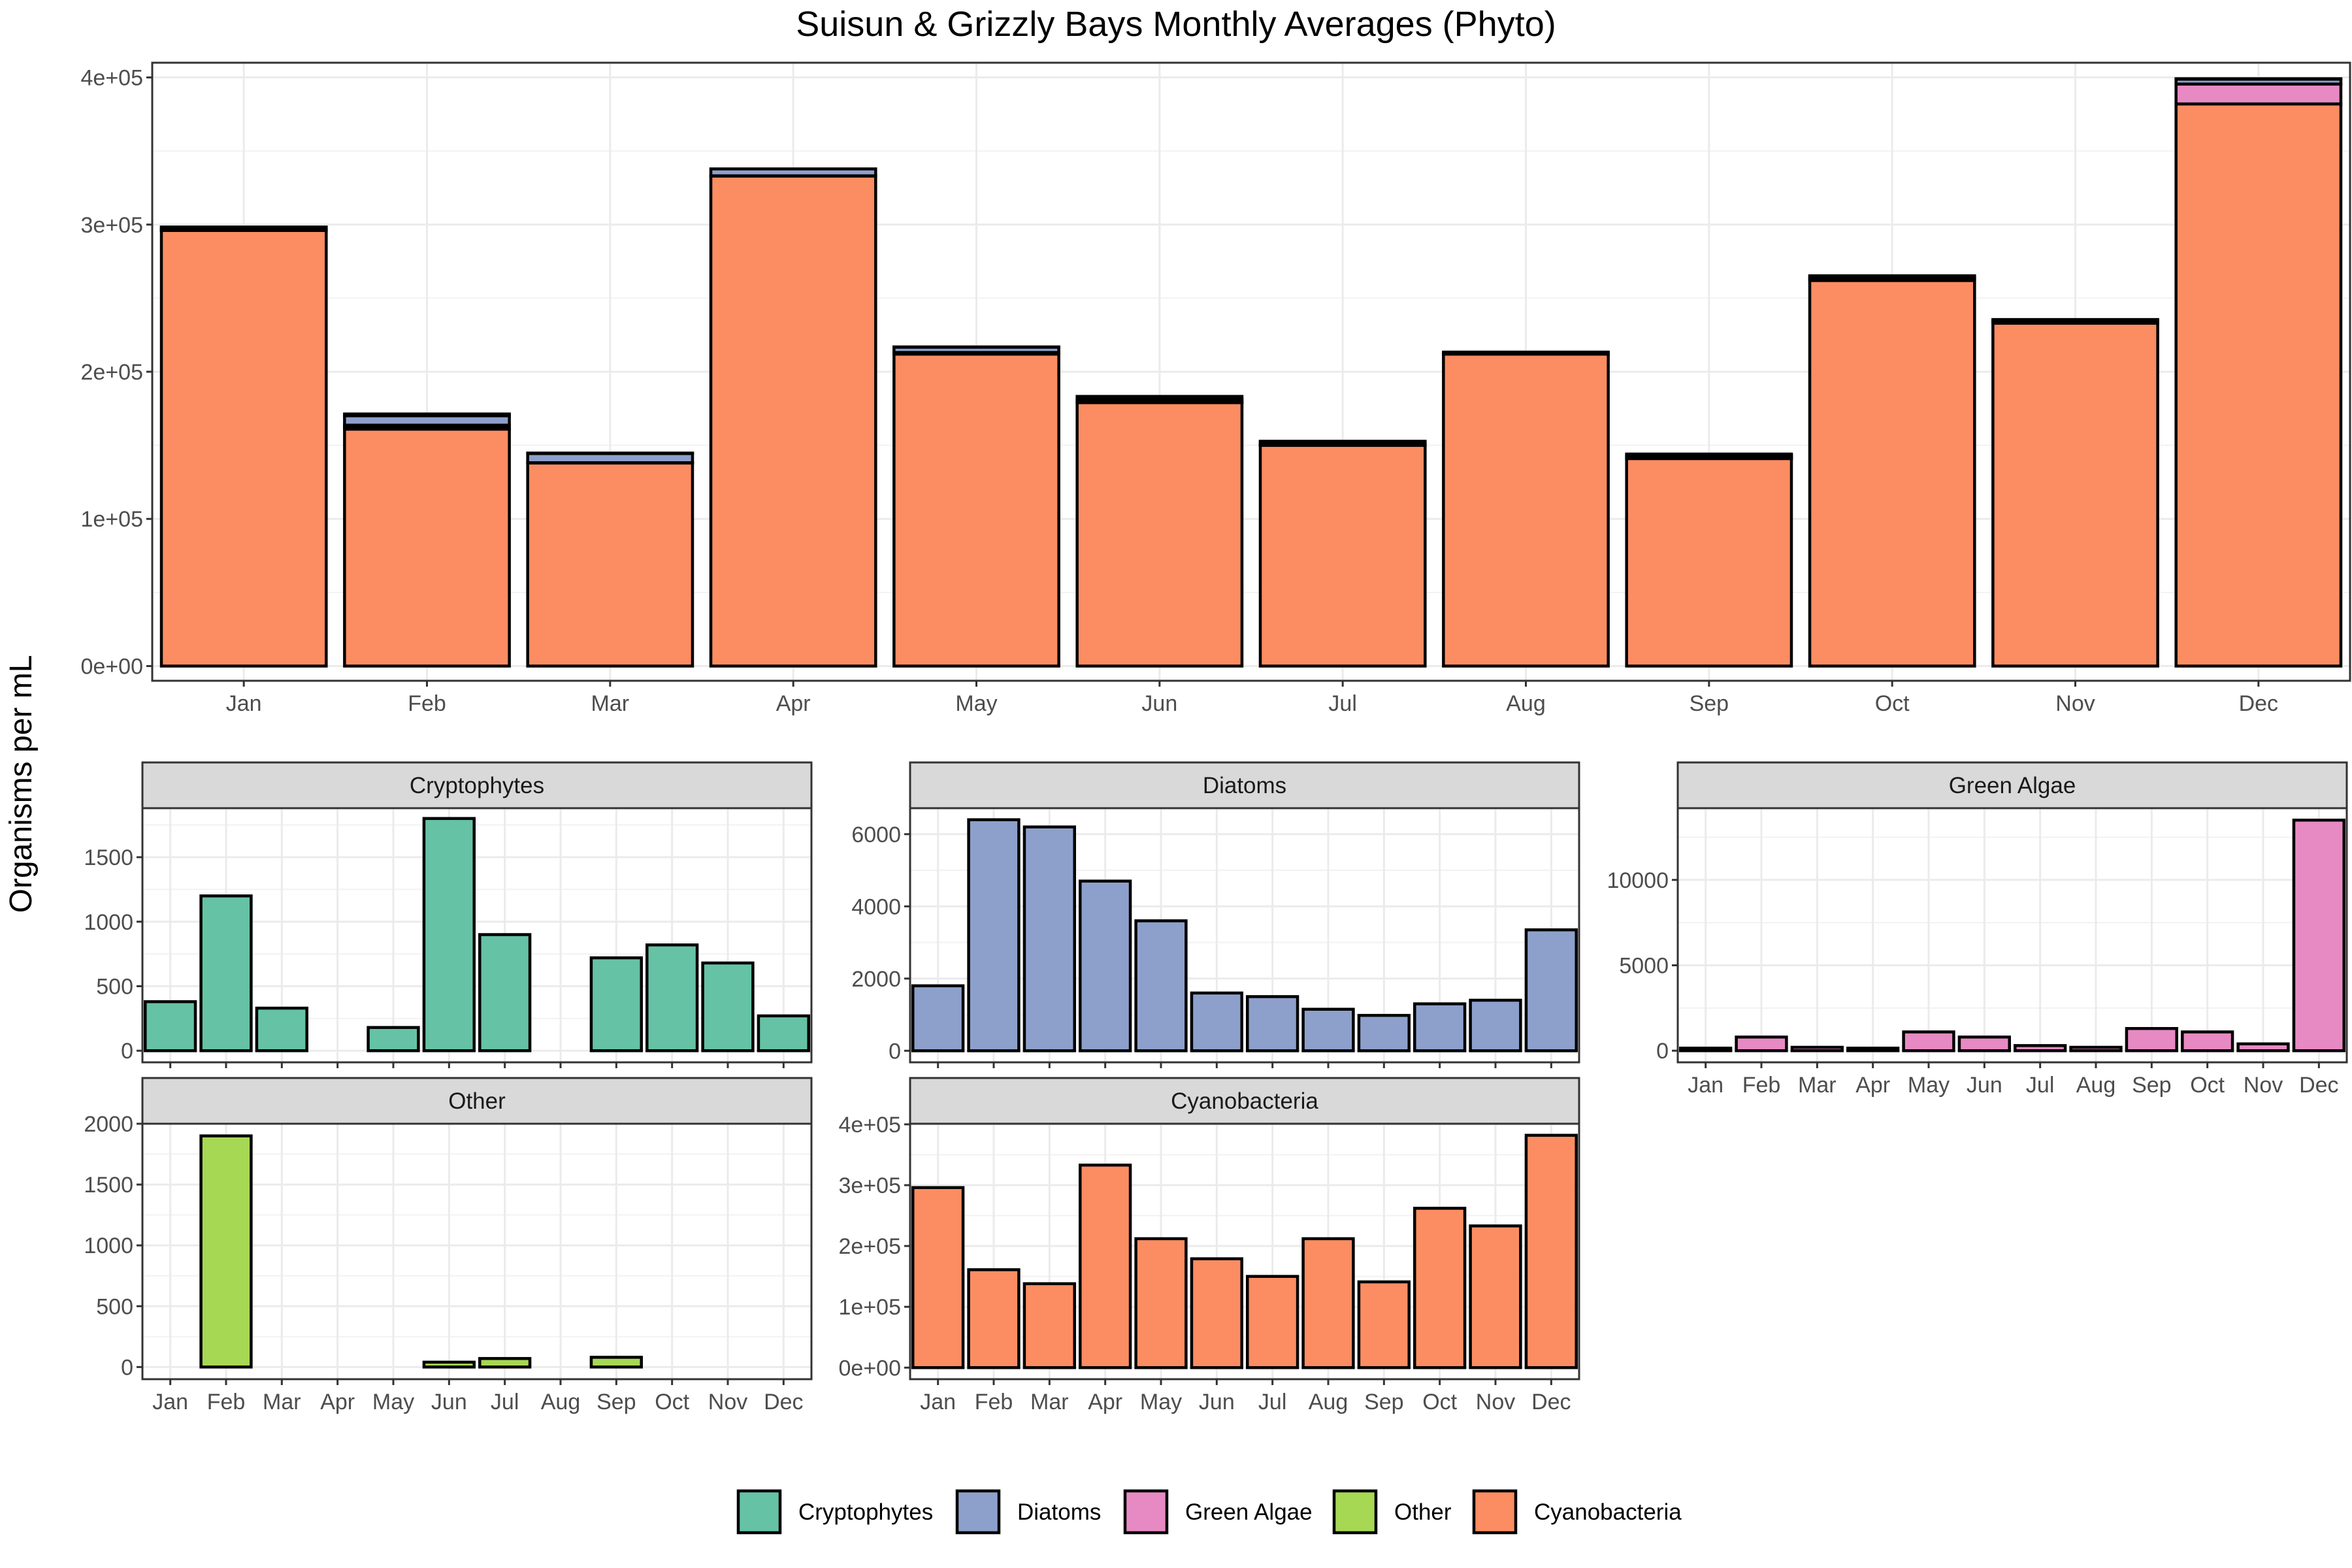 The width and height of the screenshot is (2352, 1568). Describe the element at coordinates (610, 564) in the screenshot. I see `bar-cyanobacteria-mar` at that location.